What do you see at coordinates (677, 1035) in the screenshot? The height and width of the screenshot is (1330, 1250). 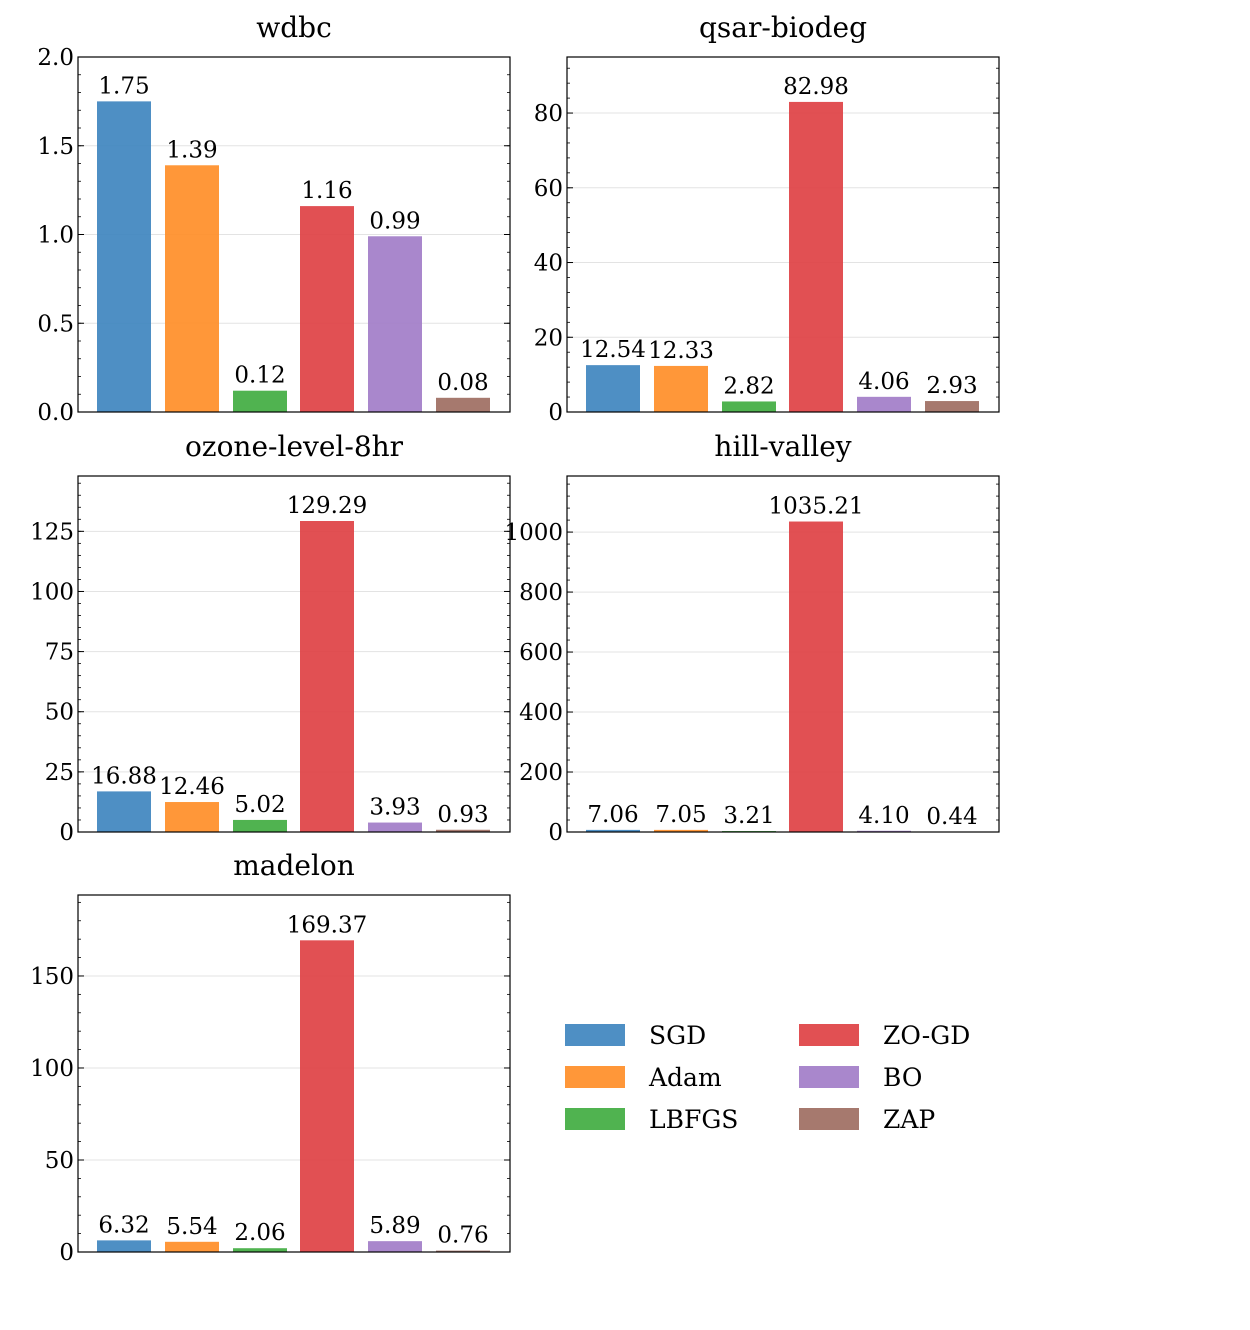 I see `legend-label: SGD` at bounding box center [677, 1035].